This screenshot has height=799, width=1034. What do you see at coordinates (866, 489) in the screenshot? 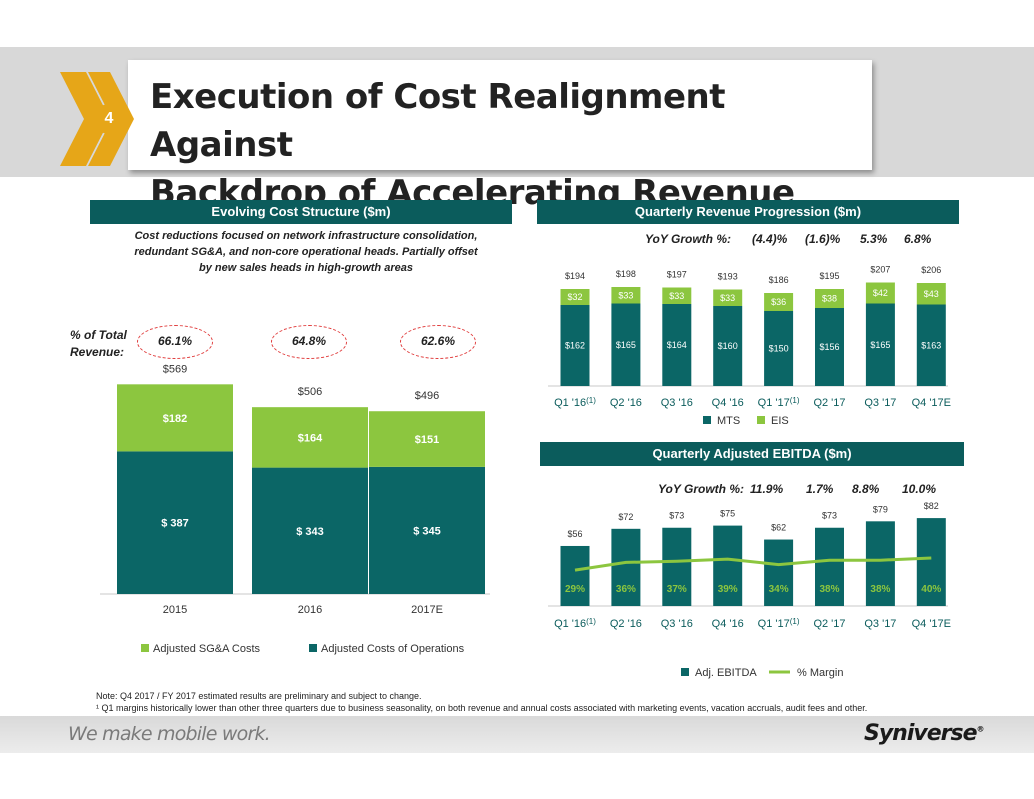
I see `ebitda-growth-q3-17: 8.8%` at bounding box center [866, 489].